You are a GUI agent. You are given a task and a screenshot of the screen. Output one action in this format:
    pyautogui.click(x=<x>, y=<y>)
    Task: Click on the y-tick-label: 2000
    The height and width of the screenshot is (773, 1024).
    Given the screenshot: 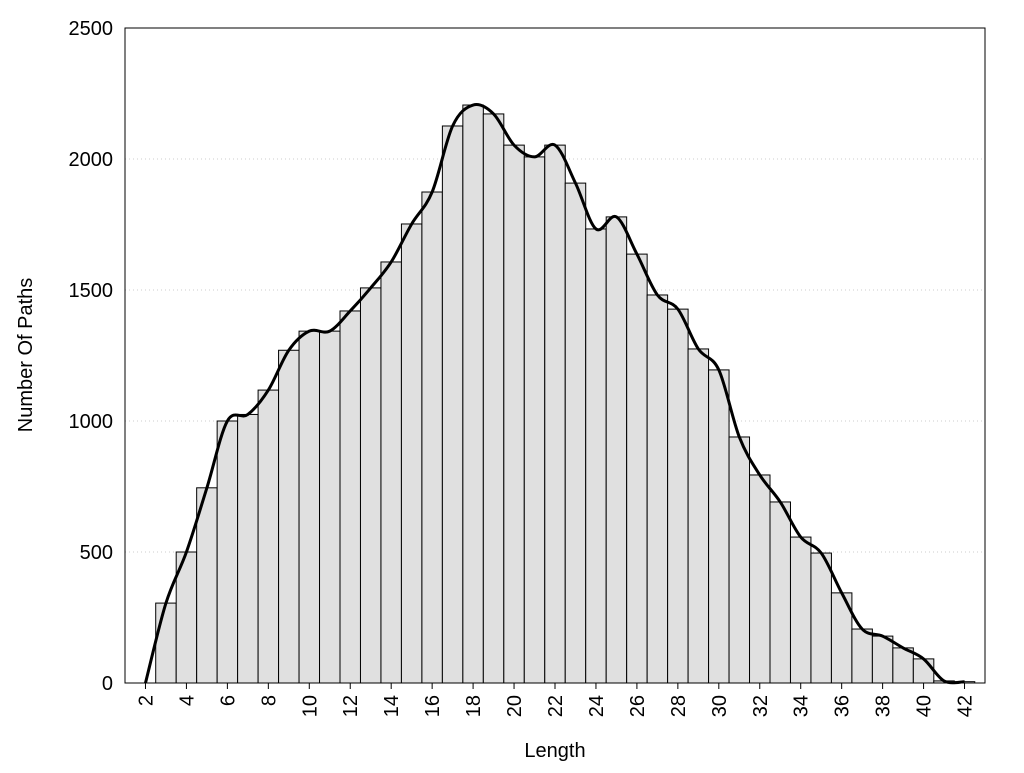 What is the action you would take?
    pyautogui.click(x=91, y=160)
    